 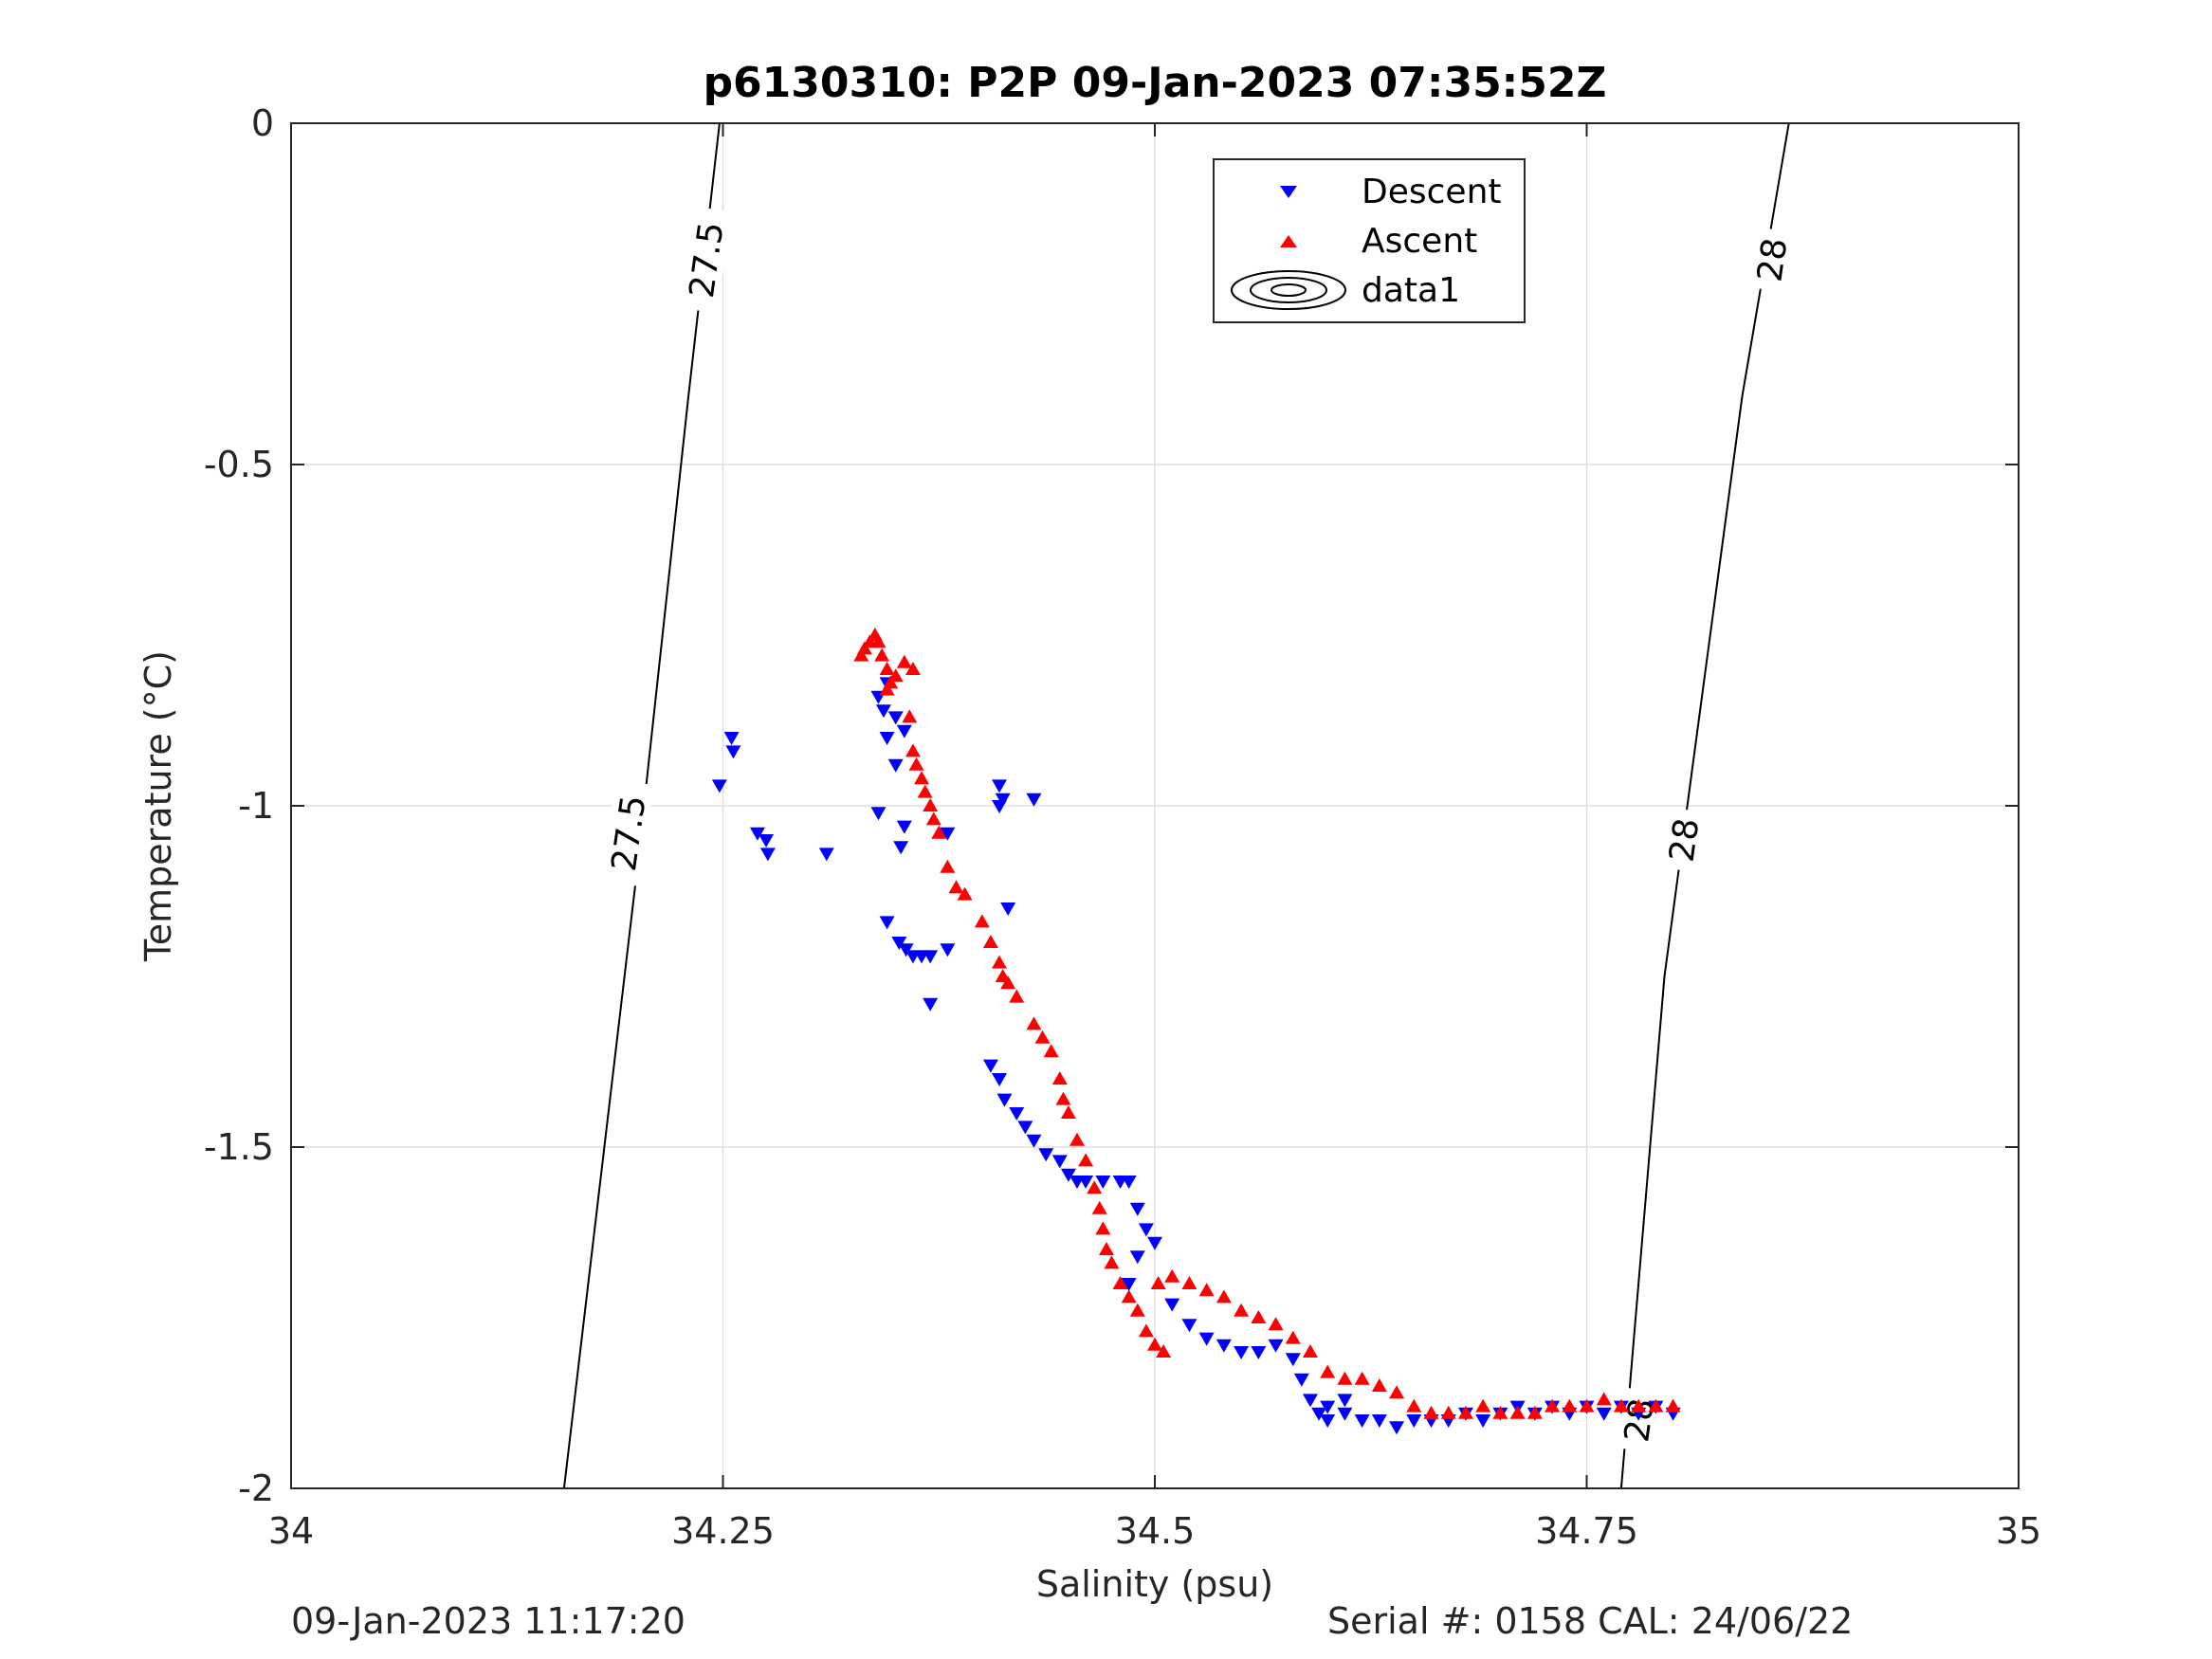 What do you see at coordinates (1154, 1584) in the screenshot?
I see `x-axis-label: Salinity (psu)` at bounding box center [1154, 1584].